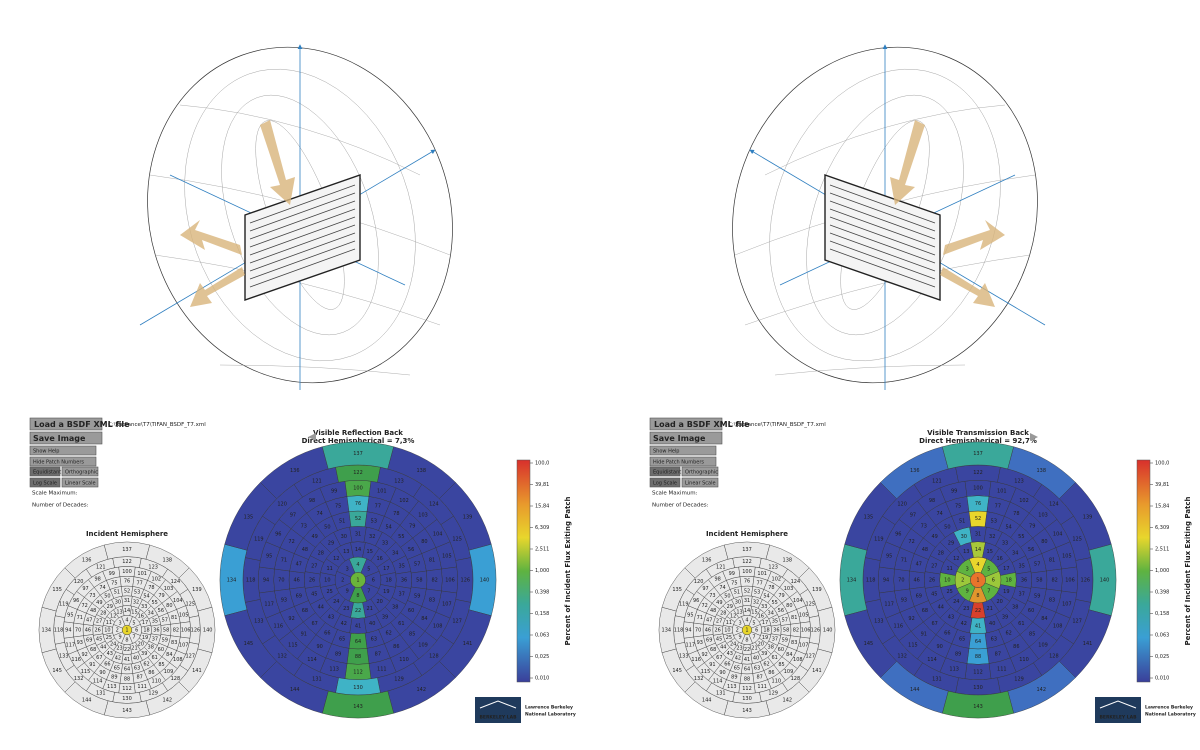 The height and width of the screenshot is (750, 1200). What do you see at coordinates (85, 589) in the screenshot?
I see `patch-number: 97` at bounding box center [85, 589].